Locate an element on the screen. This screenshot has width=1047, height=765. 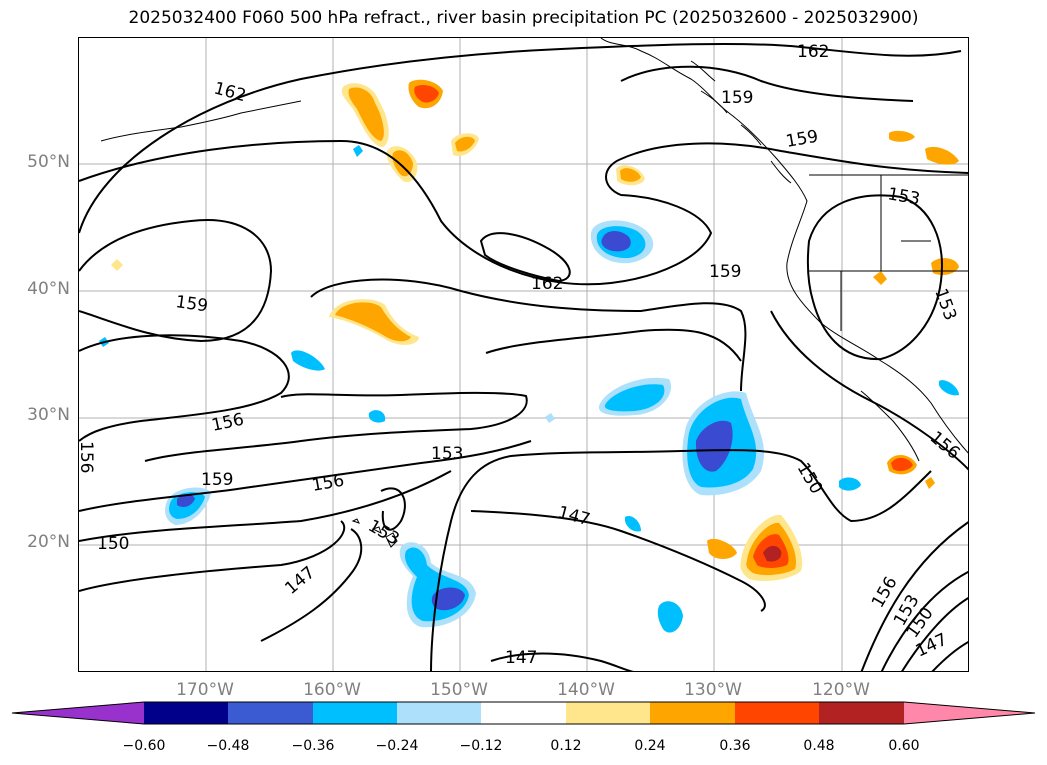
contour-159-west is located at coordinates (176, 281).